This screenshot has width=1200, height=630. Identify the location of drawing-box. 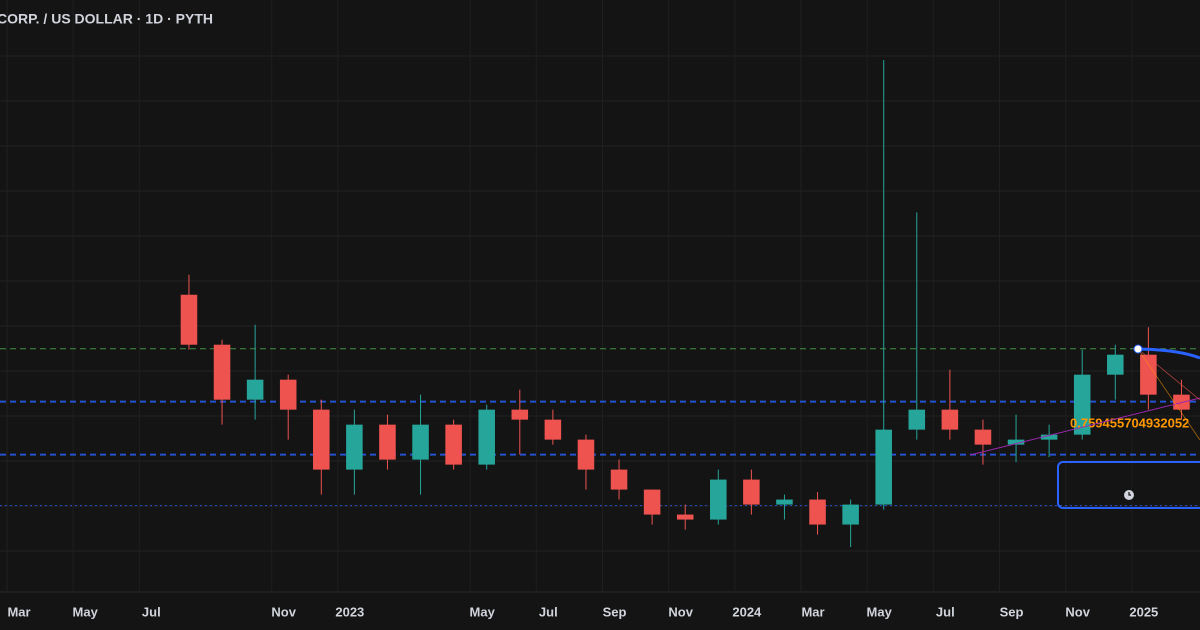
(1128, 485).